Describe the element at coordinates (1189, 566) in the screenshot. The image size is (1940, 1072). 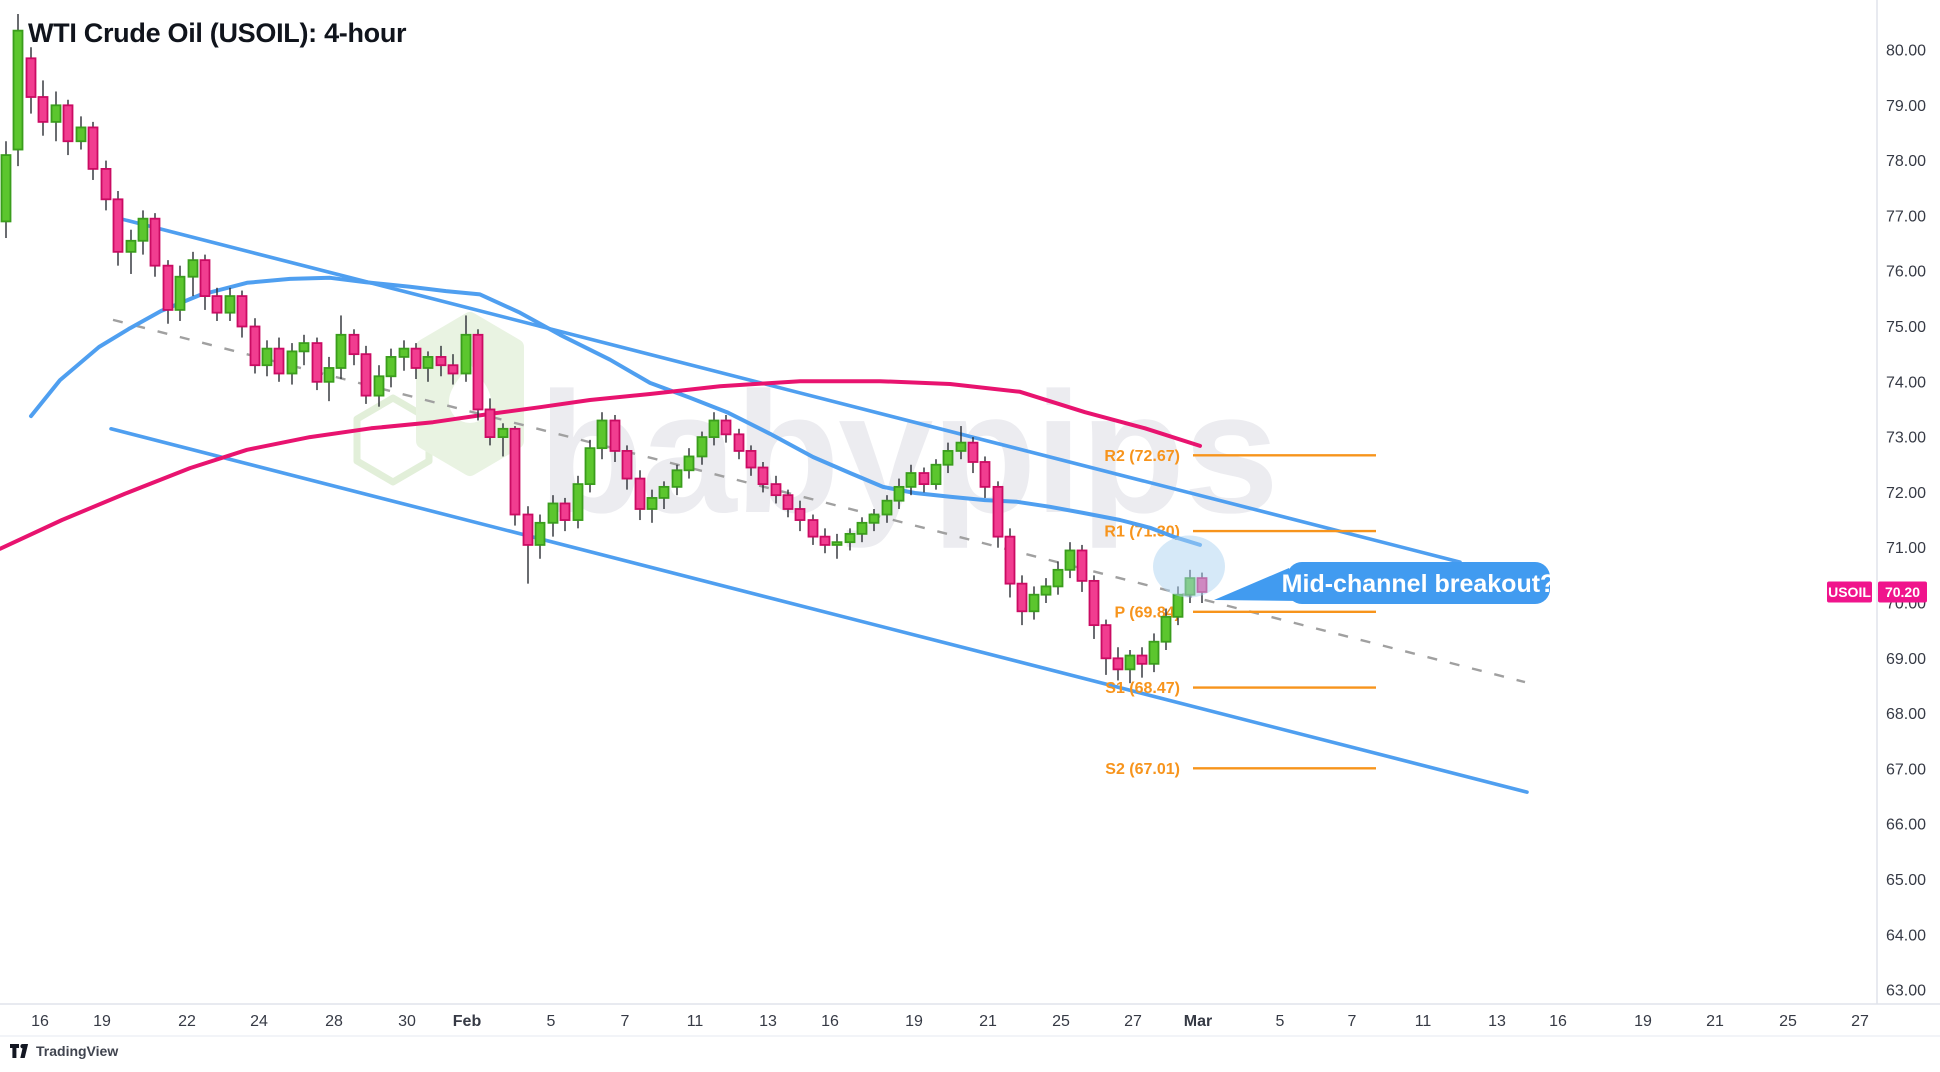
I see `highlight-circle` at that location.